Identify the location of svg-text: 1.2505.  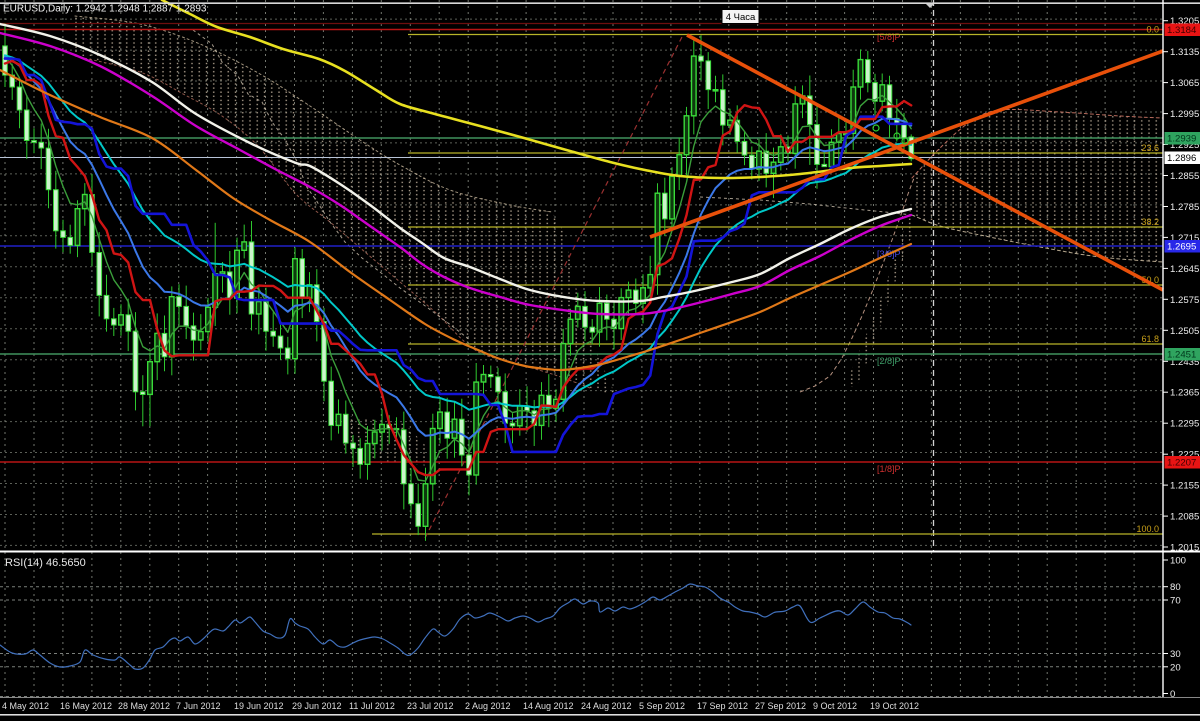
(1184, 331).